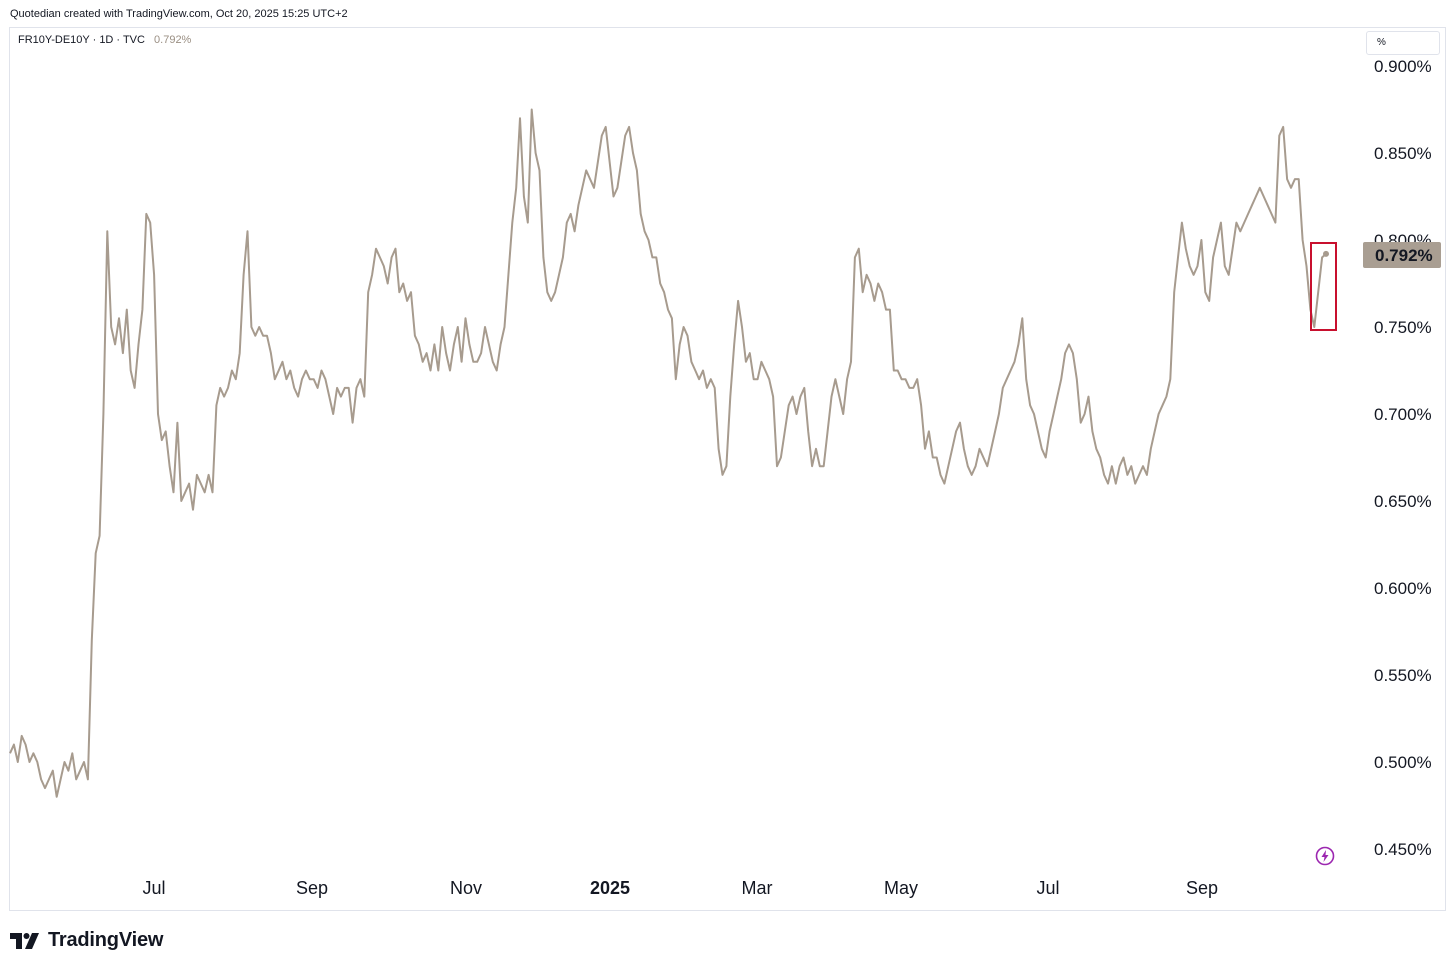  I want to click on price-tag-label: 0.792%, so click(1404, 255).